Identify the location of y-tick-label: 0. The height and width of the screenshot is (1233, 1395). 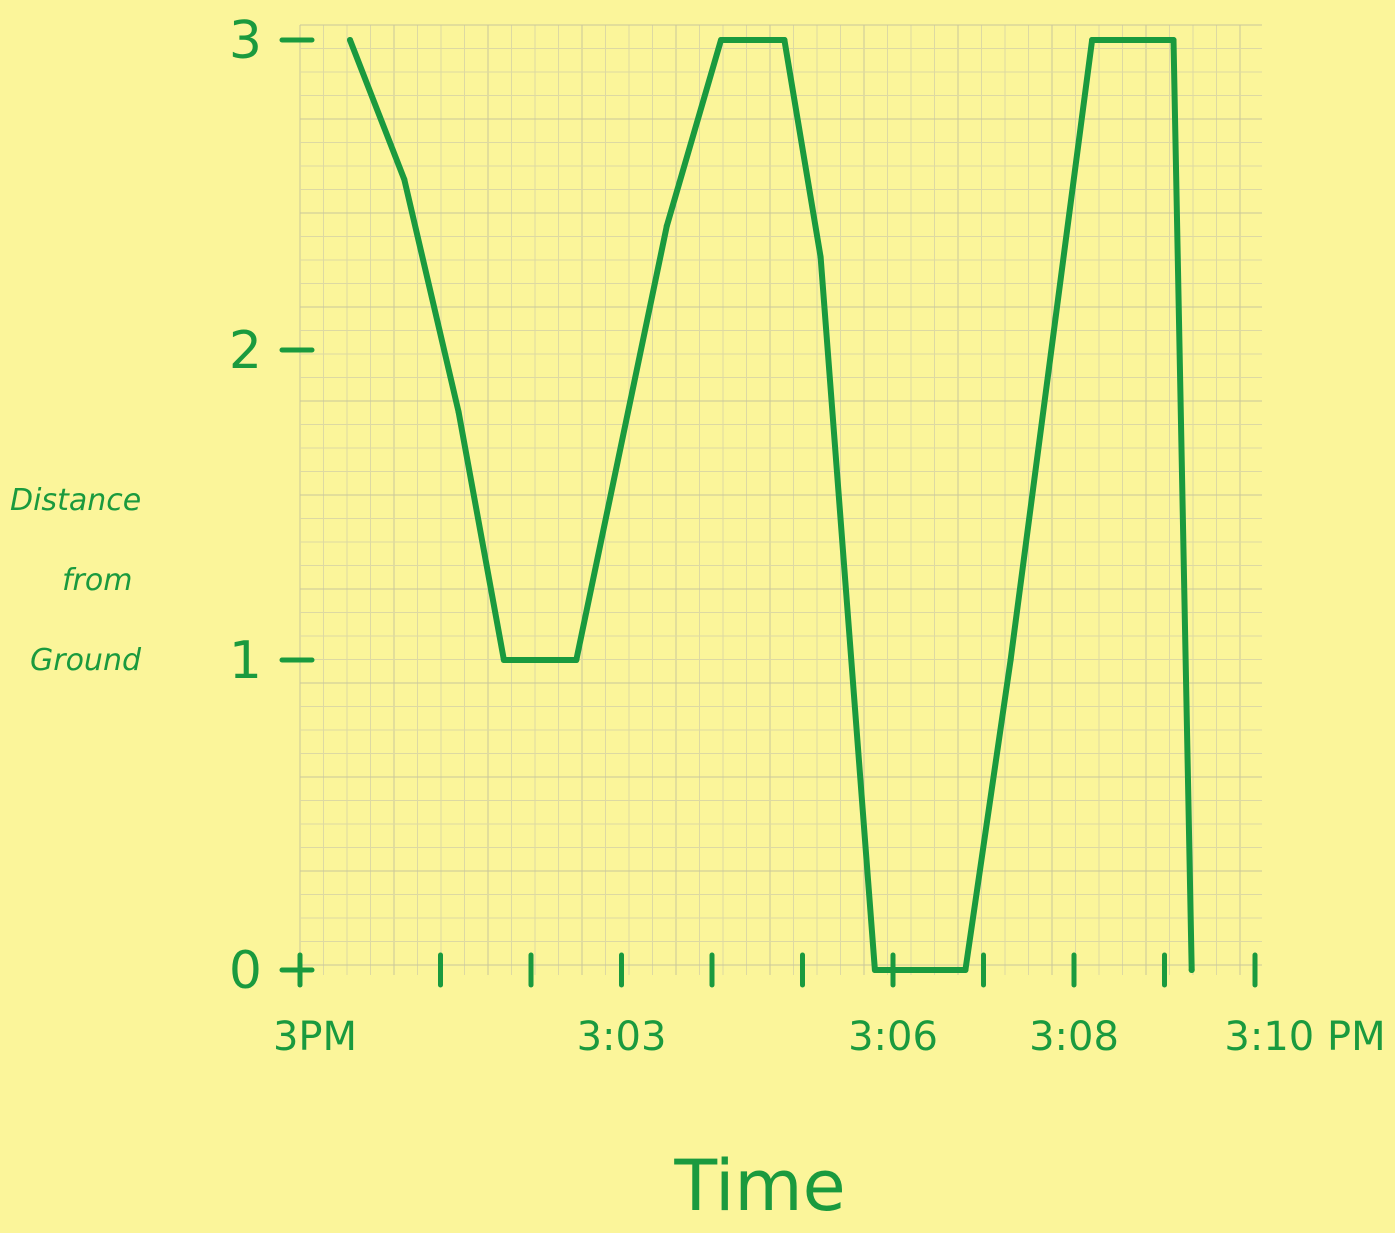
(245, 971).